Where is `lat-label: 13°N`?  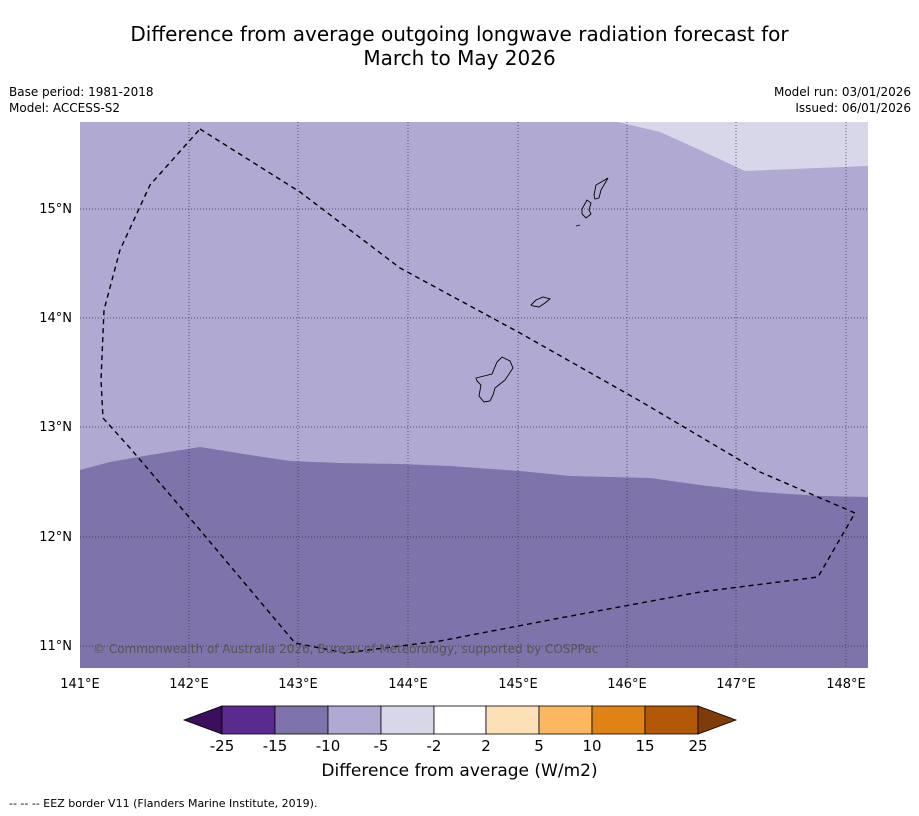 lat-label: 13°N is located at coordinates (55, 427).